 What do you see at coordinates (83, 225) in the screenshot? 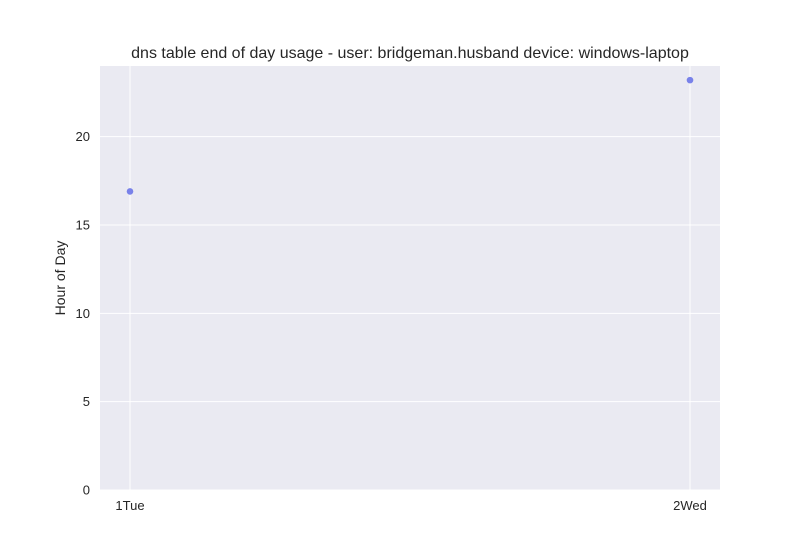
I see `y-tick-label: 15` at bounding box center [83, 225].